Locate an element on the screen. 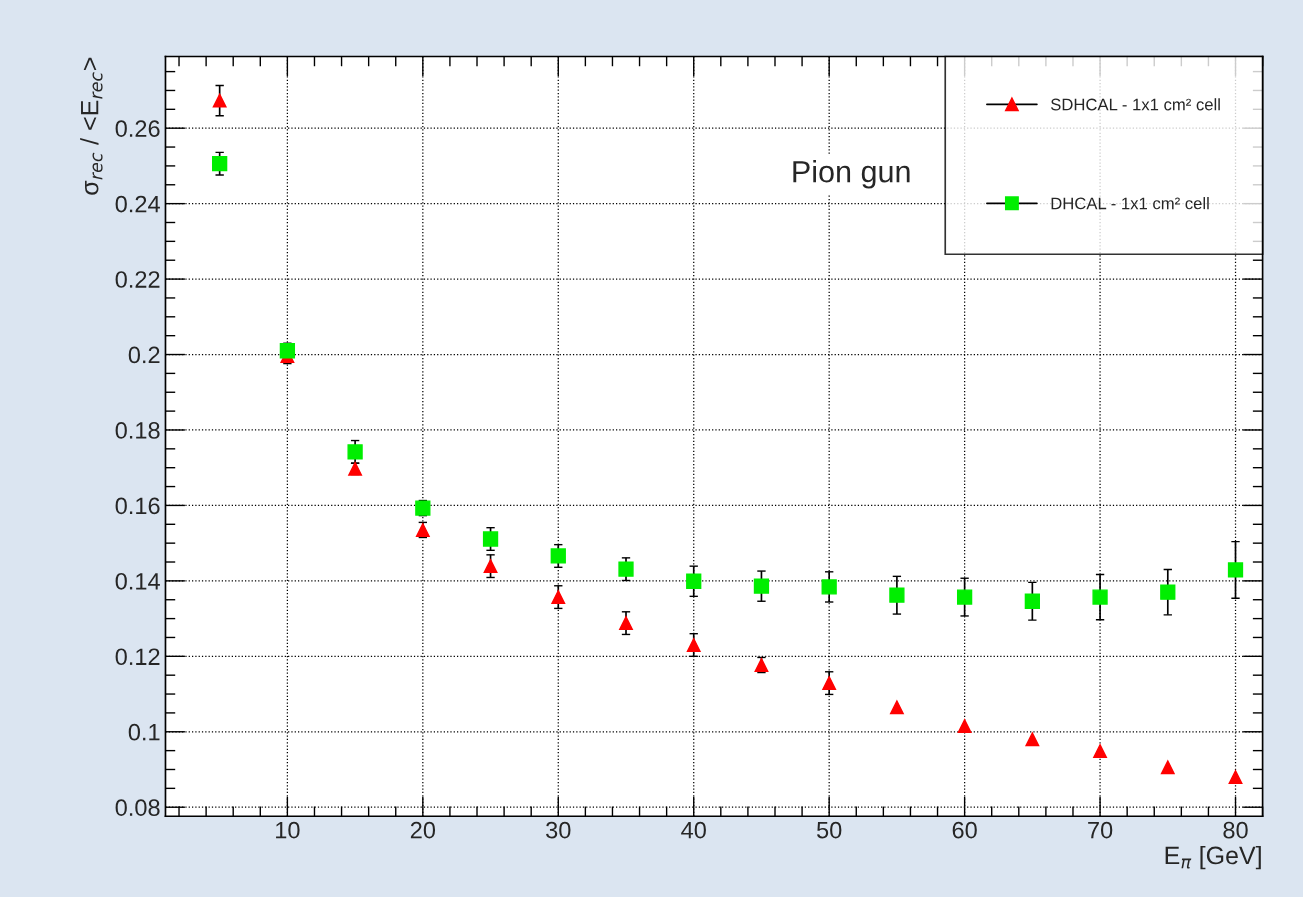 The width and height of the screenshot is (1303, 897). y-tick-label: 0.2 is located at coordinates (144, 355).